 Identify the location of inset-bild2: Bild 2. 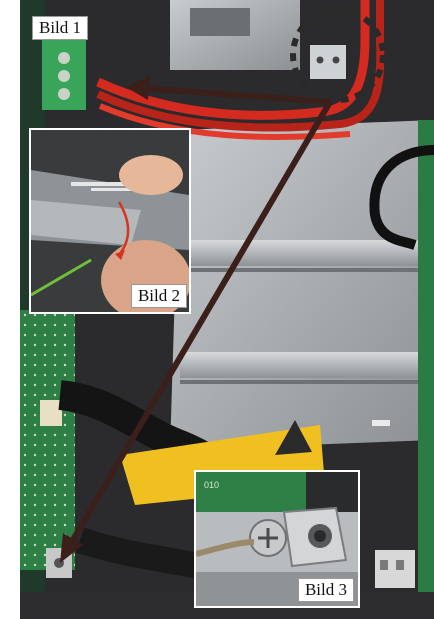
(110, 221).